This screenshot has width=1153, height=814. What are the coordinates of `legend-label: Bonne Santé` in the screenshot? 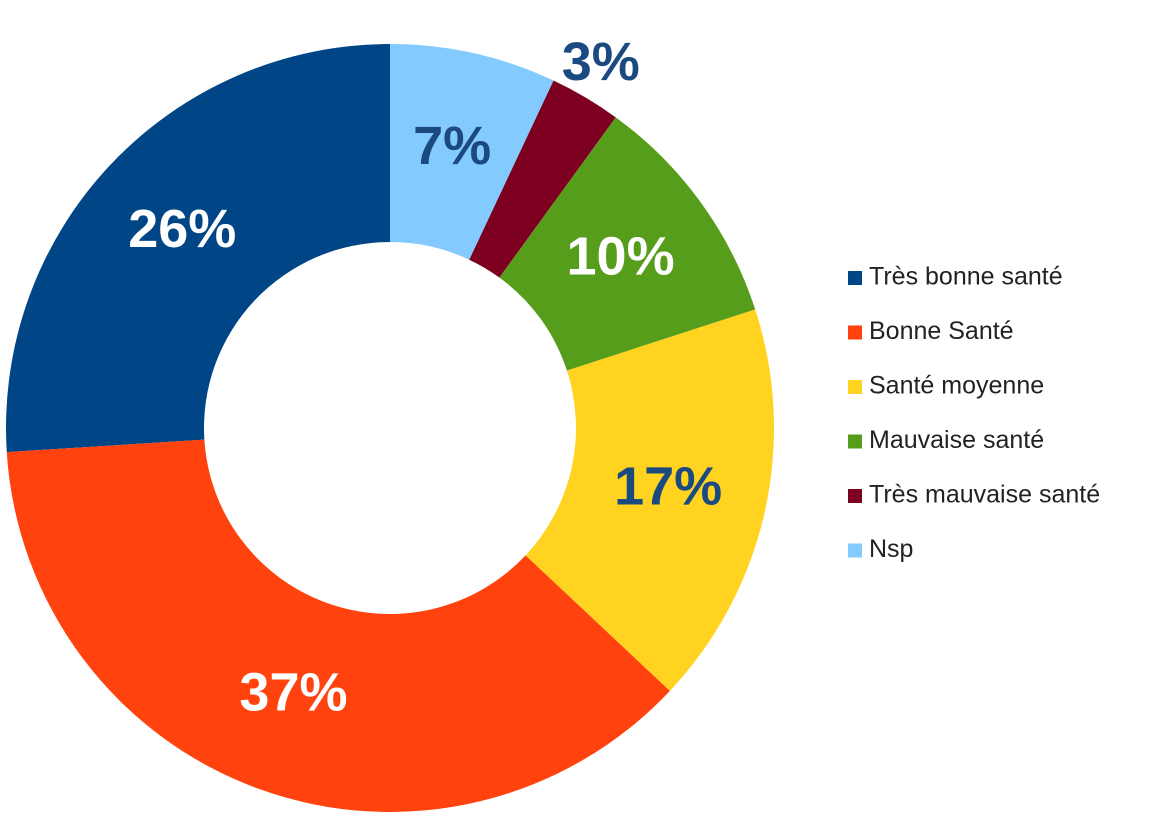 It's located at (941, 331).